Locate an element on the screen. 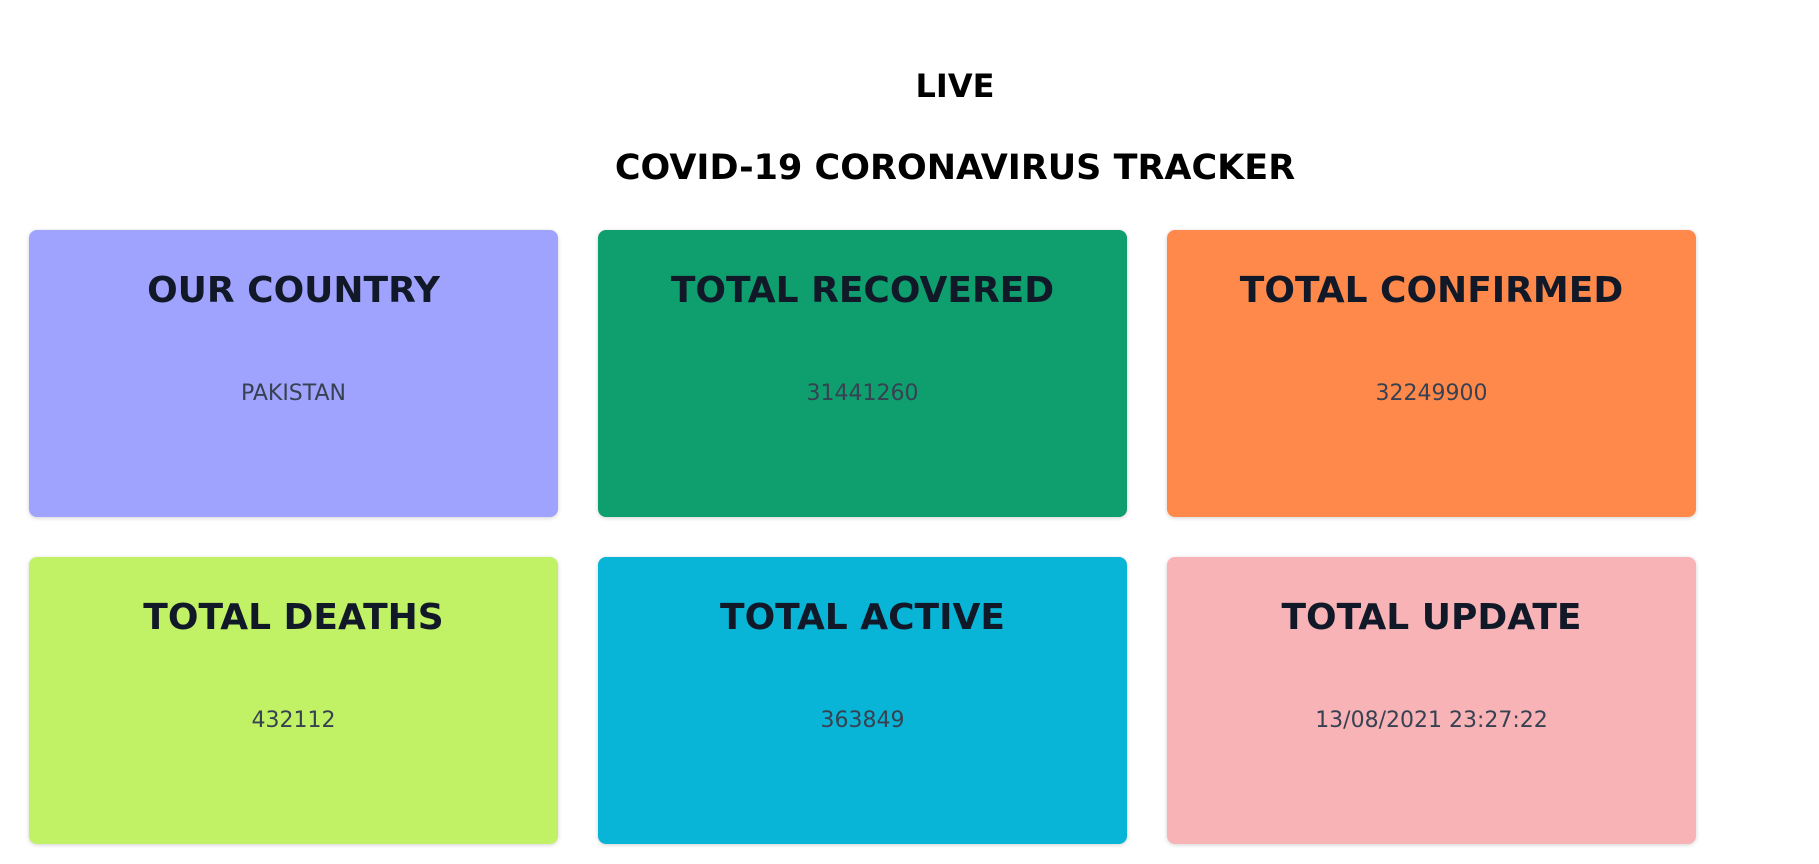 Image resolution: width=1819 pixels, height=864 pixels. card-title: TOTAL DEATHS is located at coordinates (293, 617).